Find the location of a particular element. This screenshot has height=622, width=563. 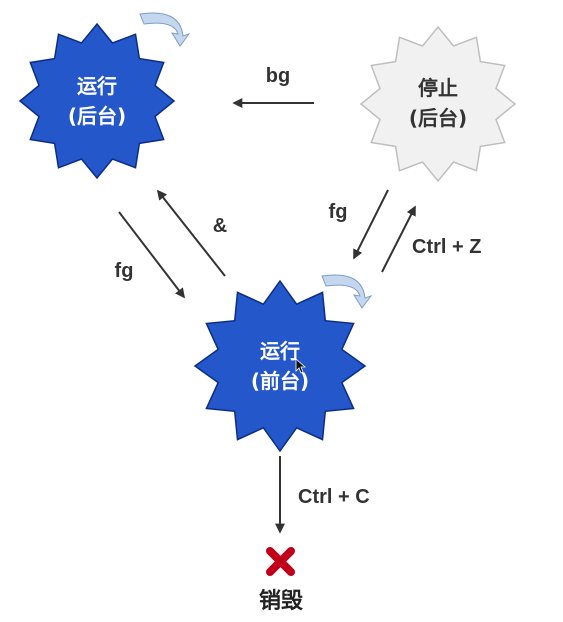

state-fg-running-shape is located at coordinates (280, 366).